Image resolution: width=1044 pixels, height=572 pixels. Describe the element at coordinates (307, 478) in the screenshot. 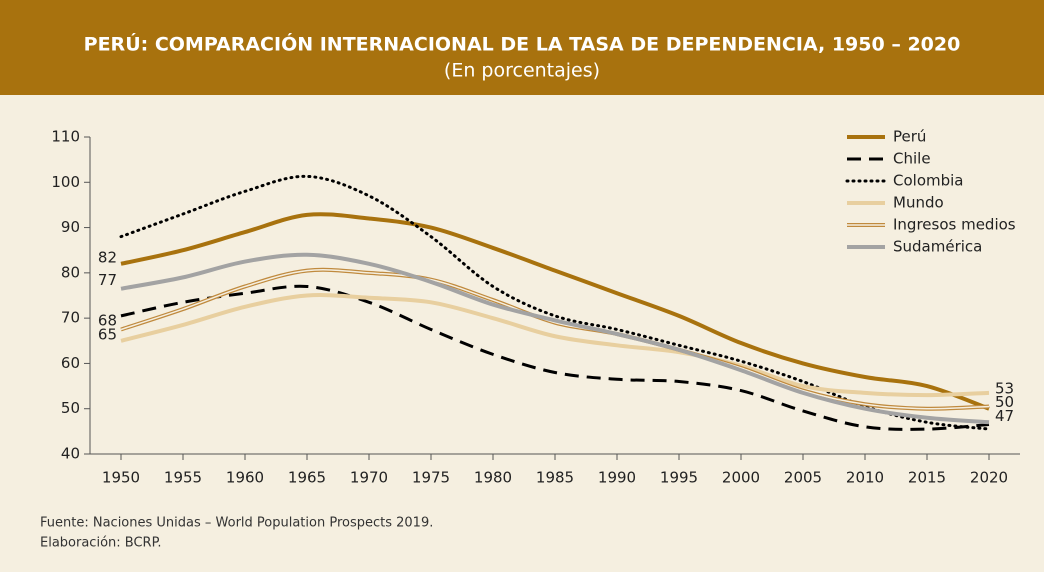

I see `x-tick-label: 1965` at that location.